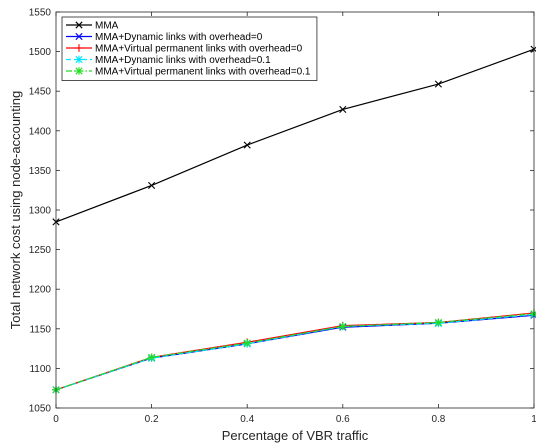  I want to click on x-tick-label: 0.2, so click(152, 419).